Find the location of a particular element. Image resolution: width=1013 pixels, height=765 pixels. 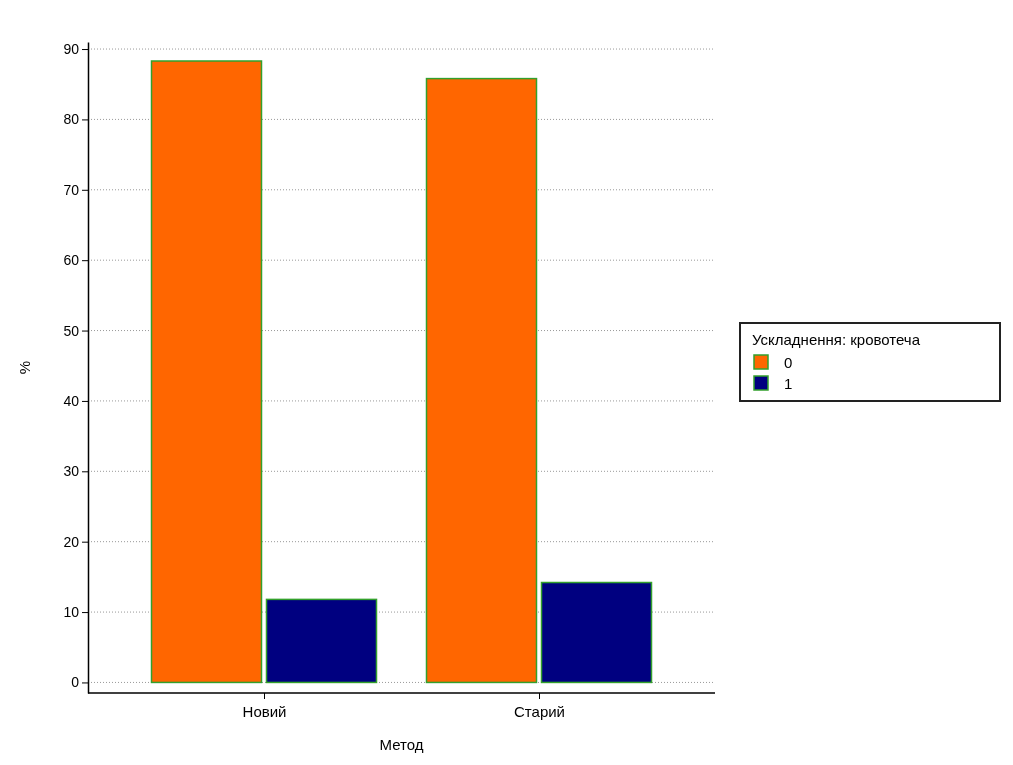

legend-label: 0 is located at coordinates (788, 362).